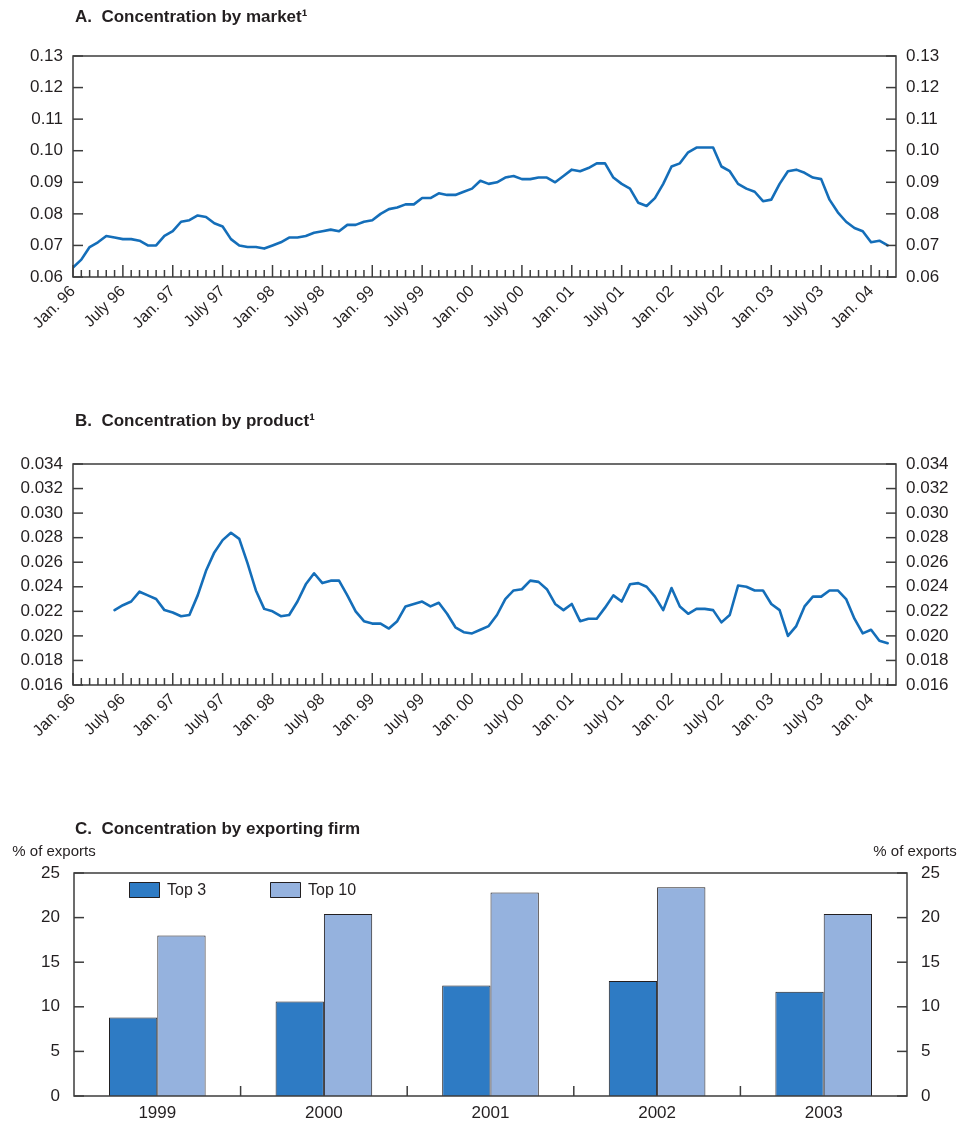 The height and width of the screenshot is (1123, 965). What do you see at coordinates (930, 872) in the screenshot?
I see `y2-tick-label: 25` at bounding box center [930, 872].